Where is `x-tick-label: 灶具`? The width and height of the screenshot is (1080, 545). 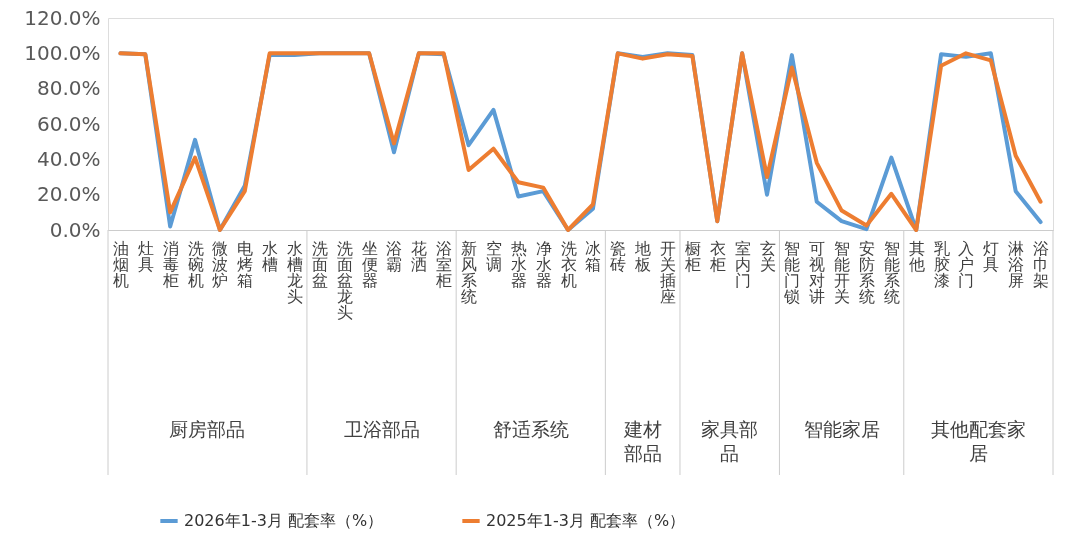 x-tick-label: 灶具 is located at coordinates (145, 256).